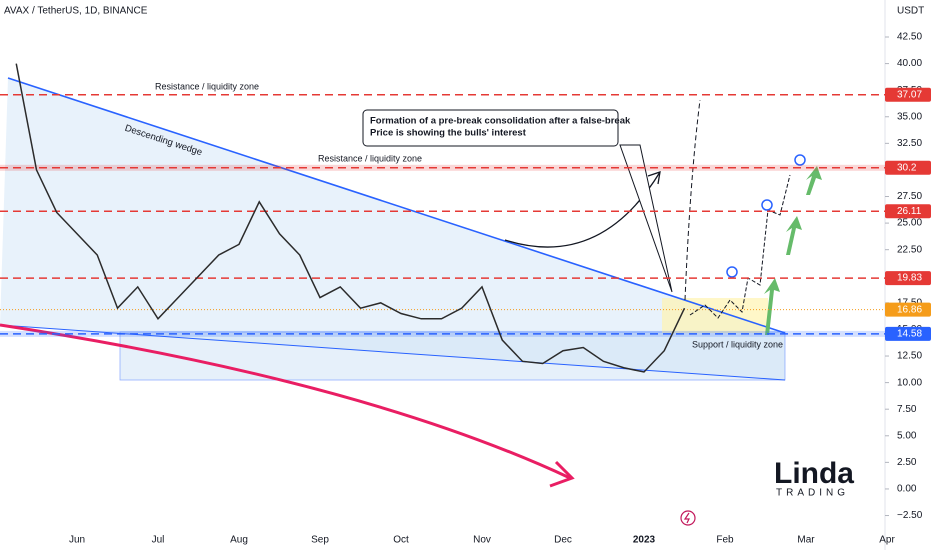 The width and height of the screenshot is (932, 550). I want to click on y-tick-label: 35.00, so click(909, 116).